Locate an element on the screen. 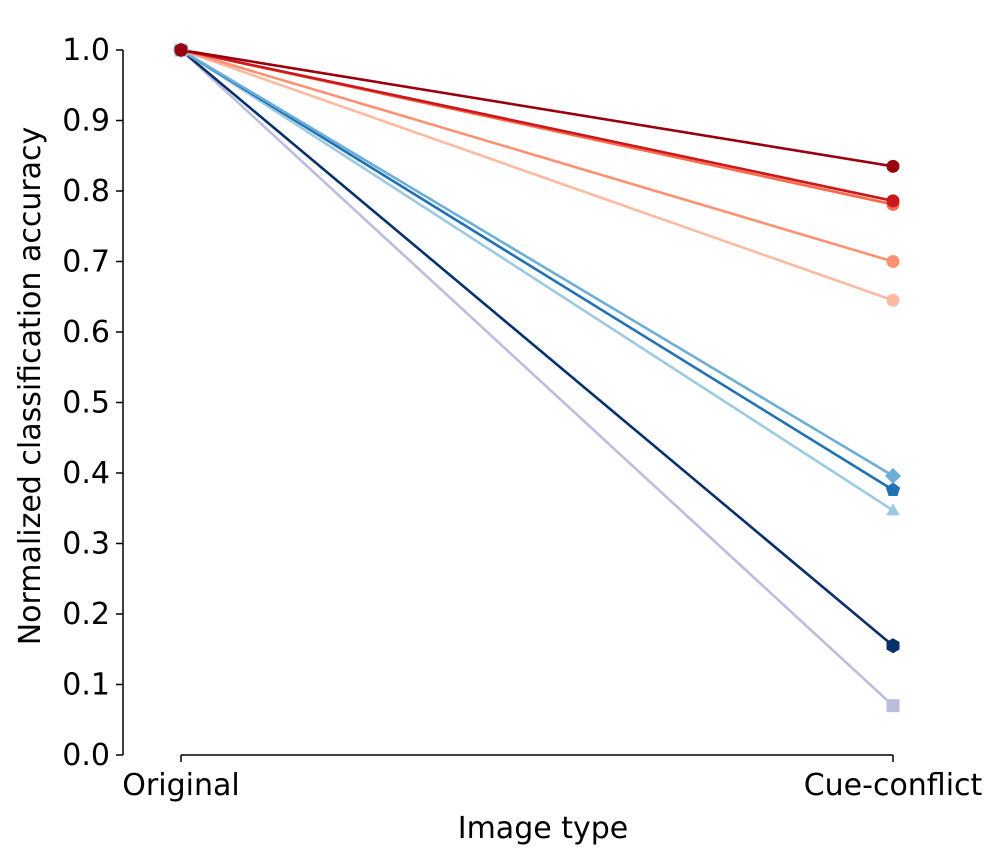  y-tick-label: 0.6 is located at coordinates (86, 332).